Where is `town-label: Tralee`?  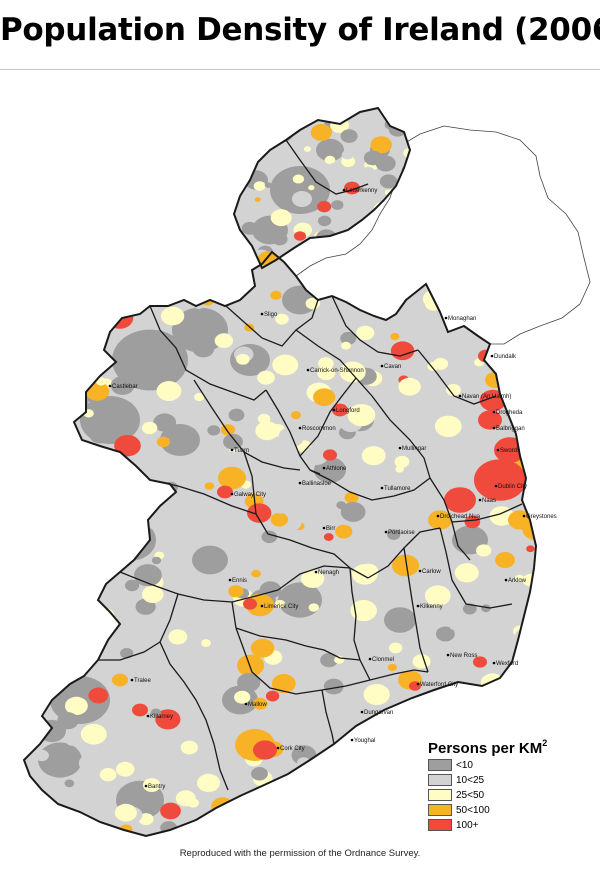
town-label: Tralee is located at coordinates (142, 681).